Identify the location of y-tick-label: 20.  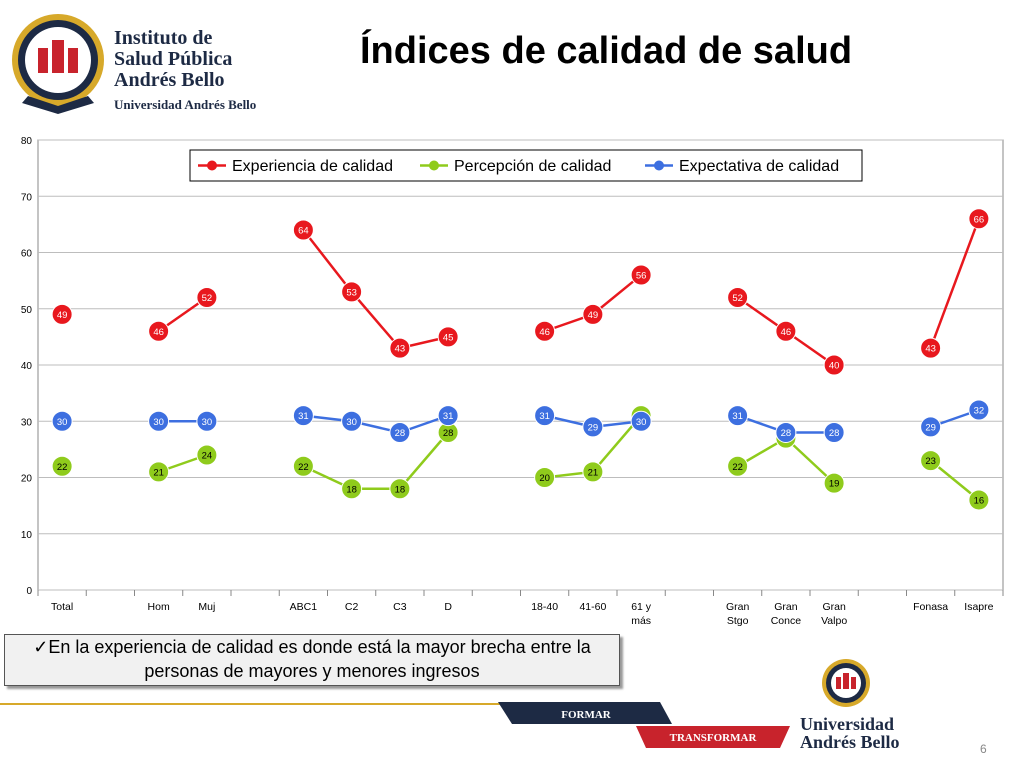
(27, 479).